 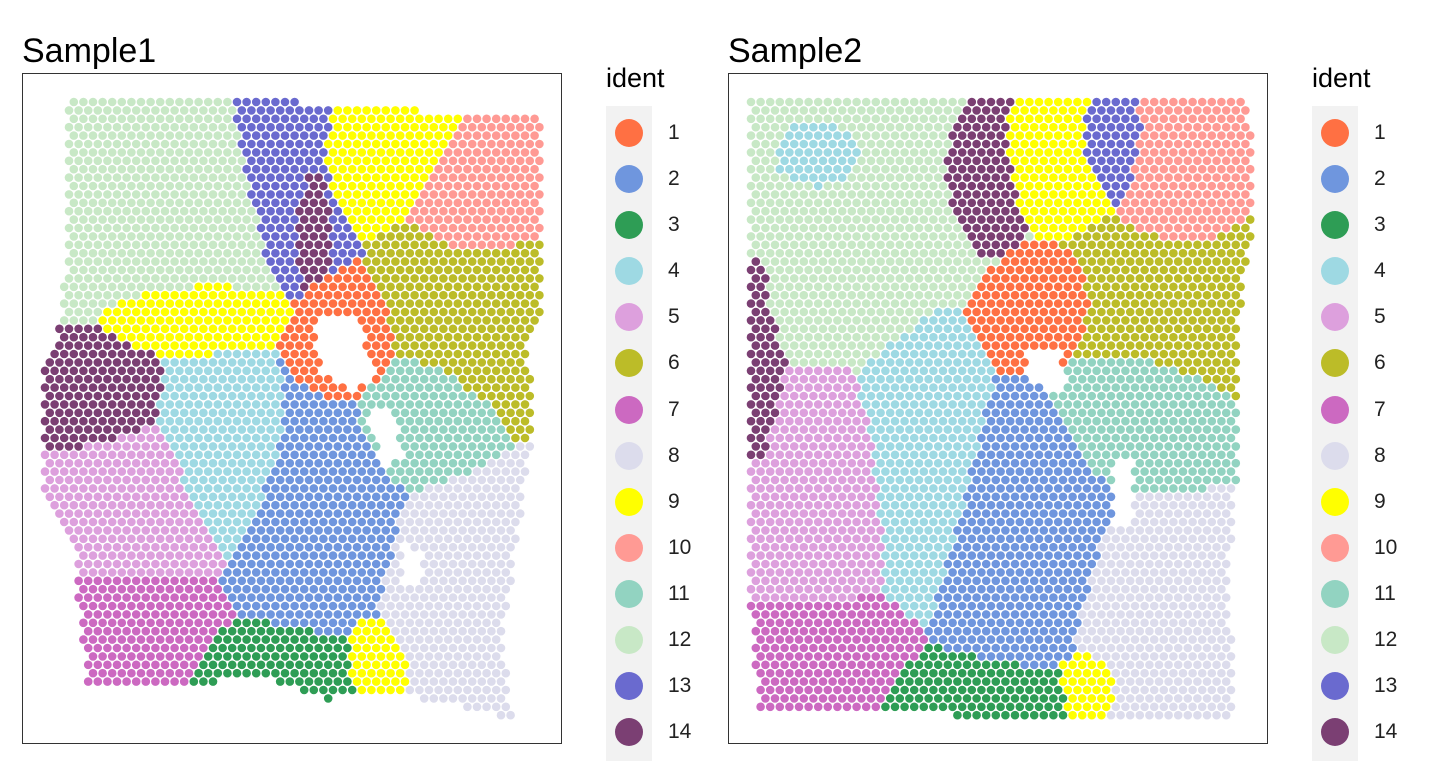 What do you see at coordinates (629, 686) in the screenshot?
I see `legend-key-dot` at bounding box center [629, 686].